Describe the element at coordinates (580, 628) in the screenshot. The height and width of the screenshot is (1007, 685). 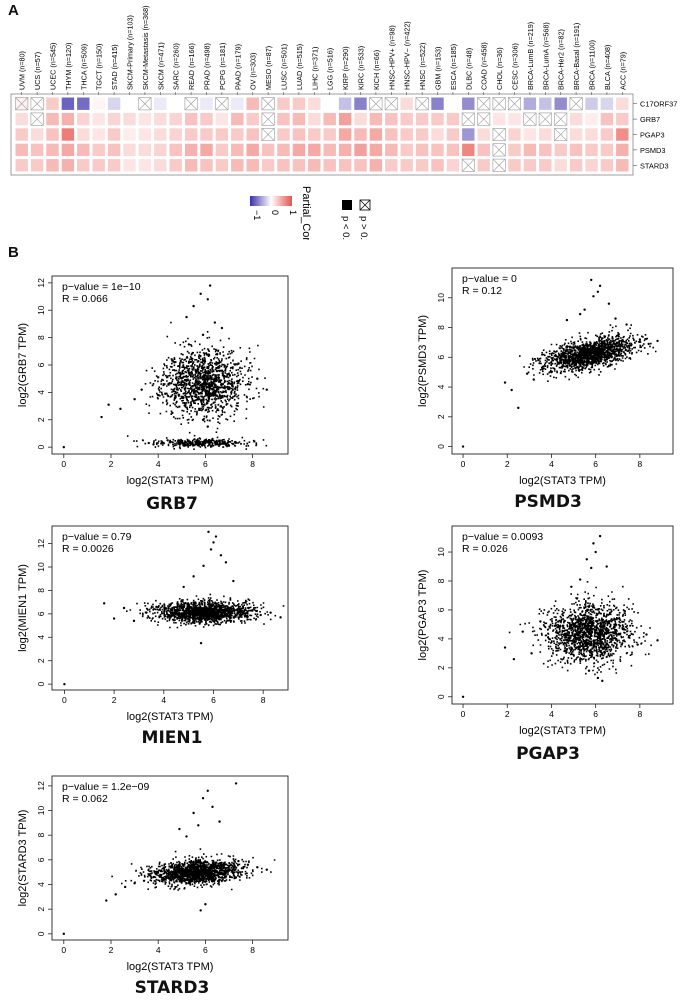
I see `scatter-point-cloud` at that location.